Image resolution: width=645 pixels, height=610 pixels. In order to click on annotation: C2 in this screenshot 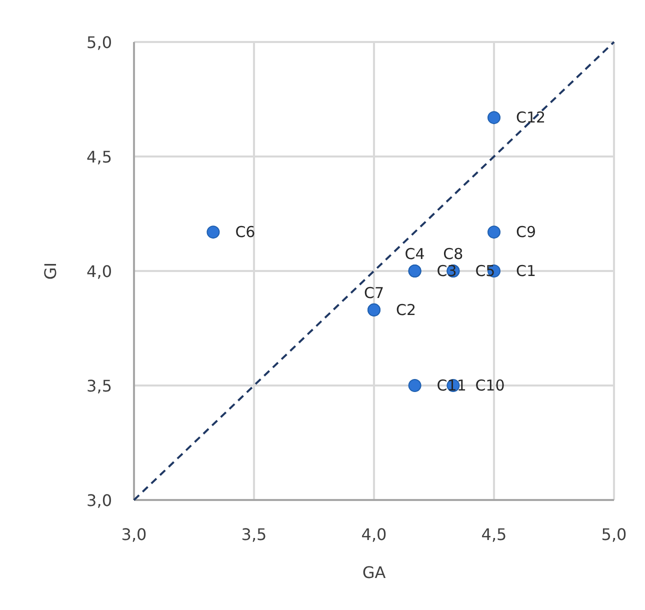, I will do `click(406, 309)`.